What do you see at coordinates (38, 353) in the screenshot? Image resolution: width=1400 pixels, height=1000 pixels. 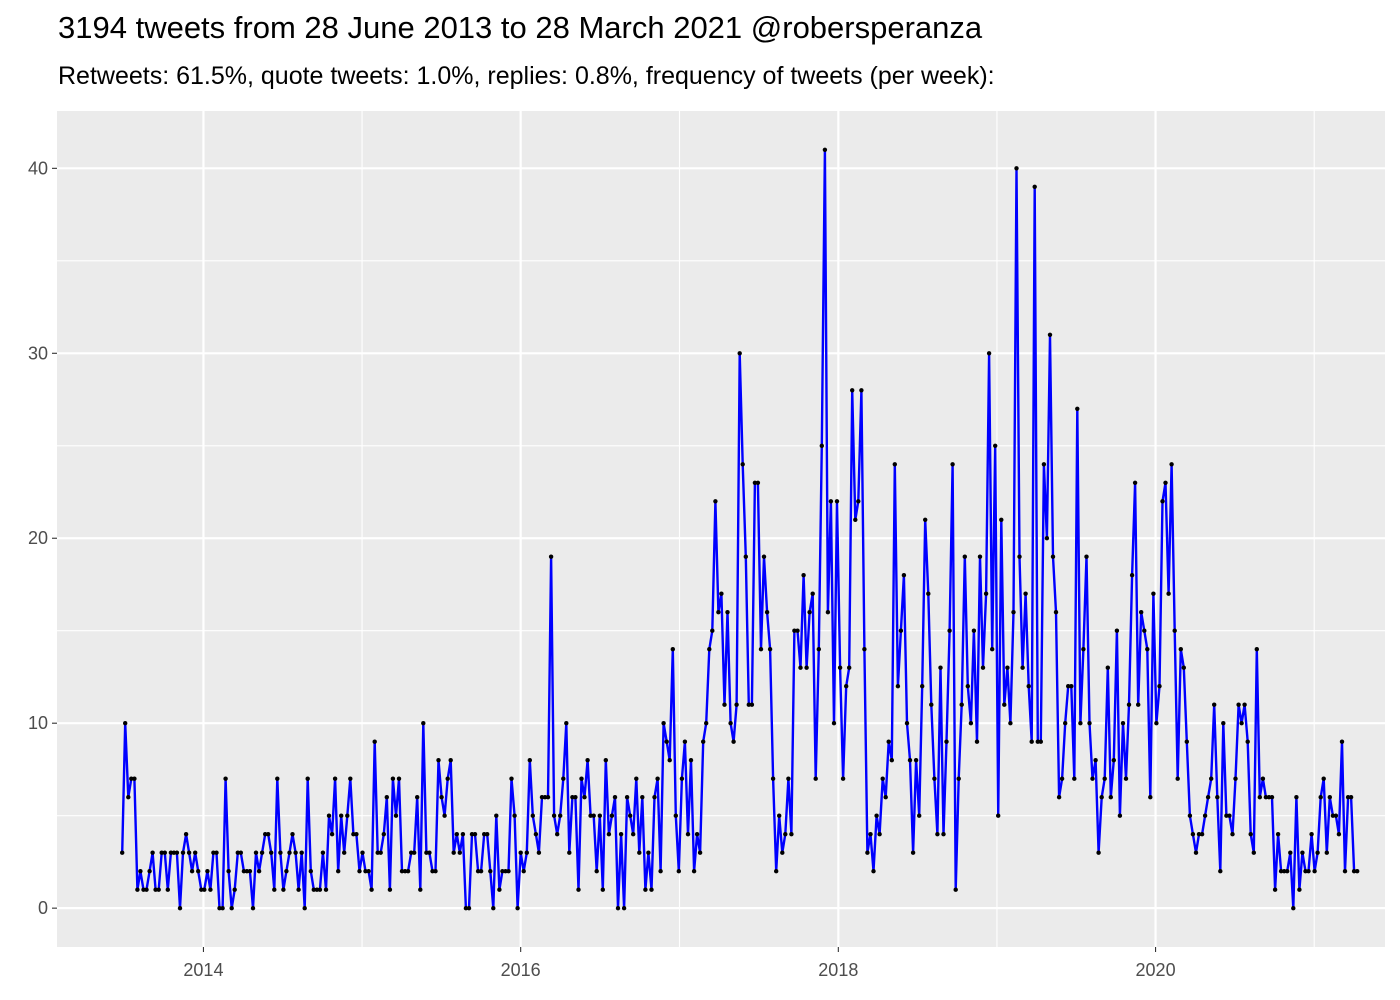 I see `y-tick-label: 30` at bounding box center [38, 353].